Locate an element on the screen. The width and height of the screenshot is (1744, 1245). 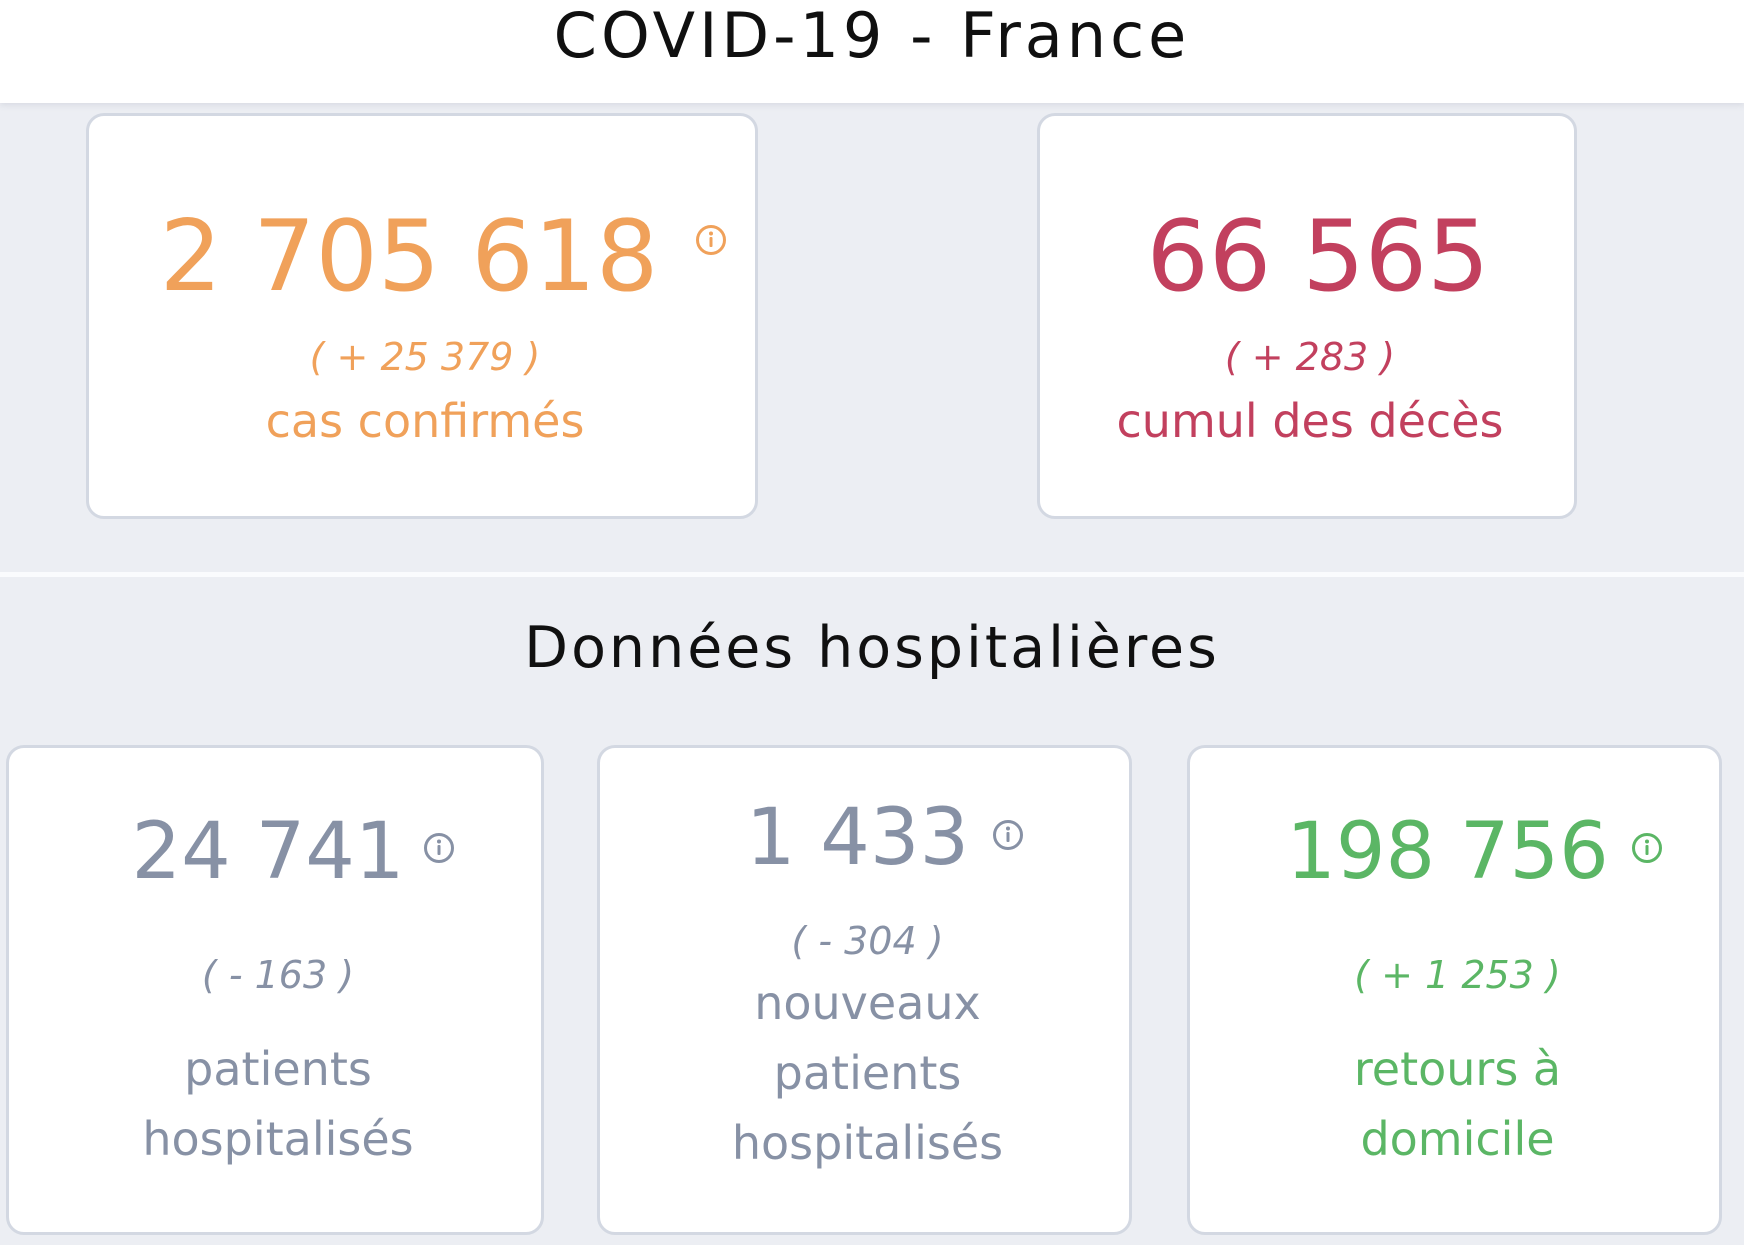
hospitalized-value: 24 741 is located at coordinates (268, 852).